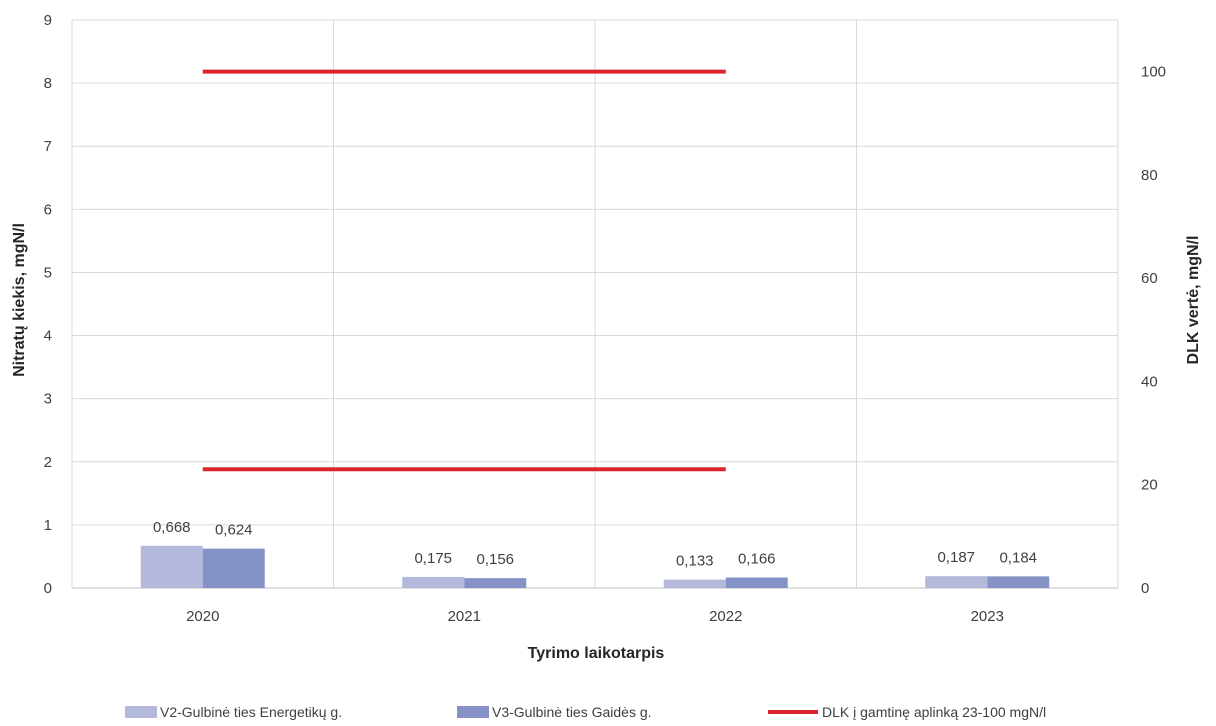  What do you see at coordinates (1193, 300) in the screenshot?
I see `y2-axis-title: DLK vertė, mgN/l` at bounding box center [1193, 300].